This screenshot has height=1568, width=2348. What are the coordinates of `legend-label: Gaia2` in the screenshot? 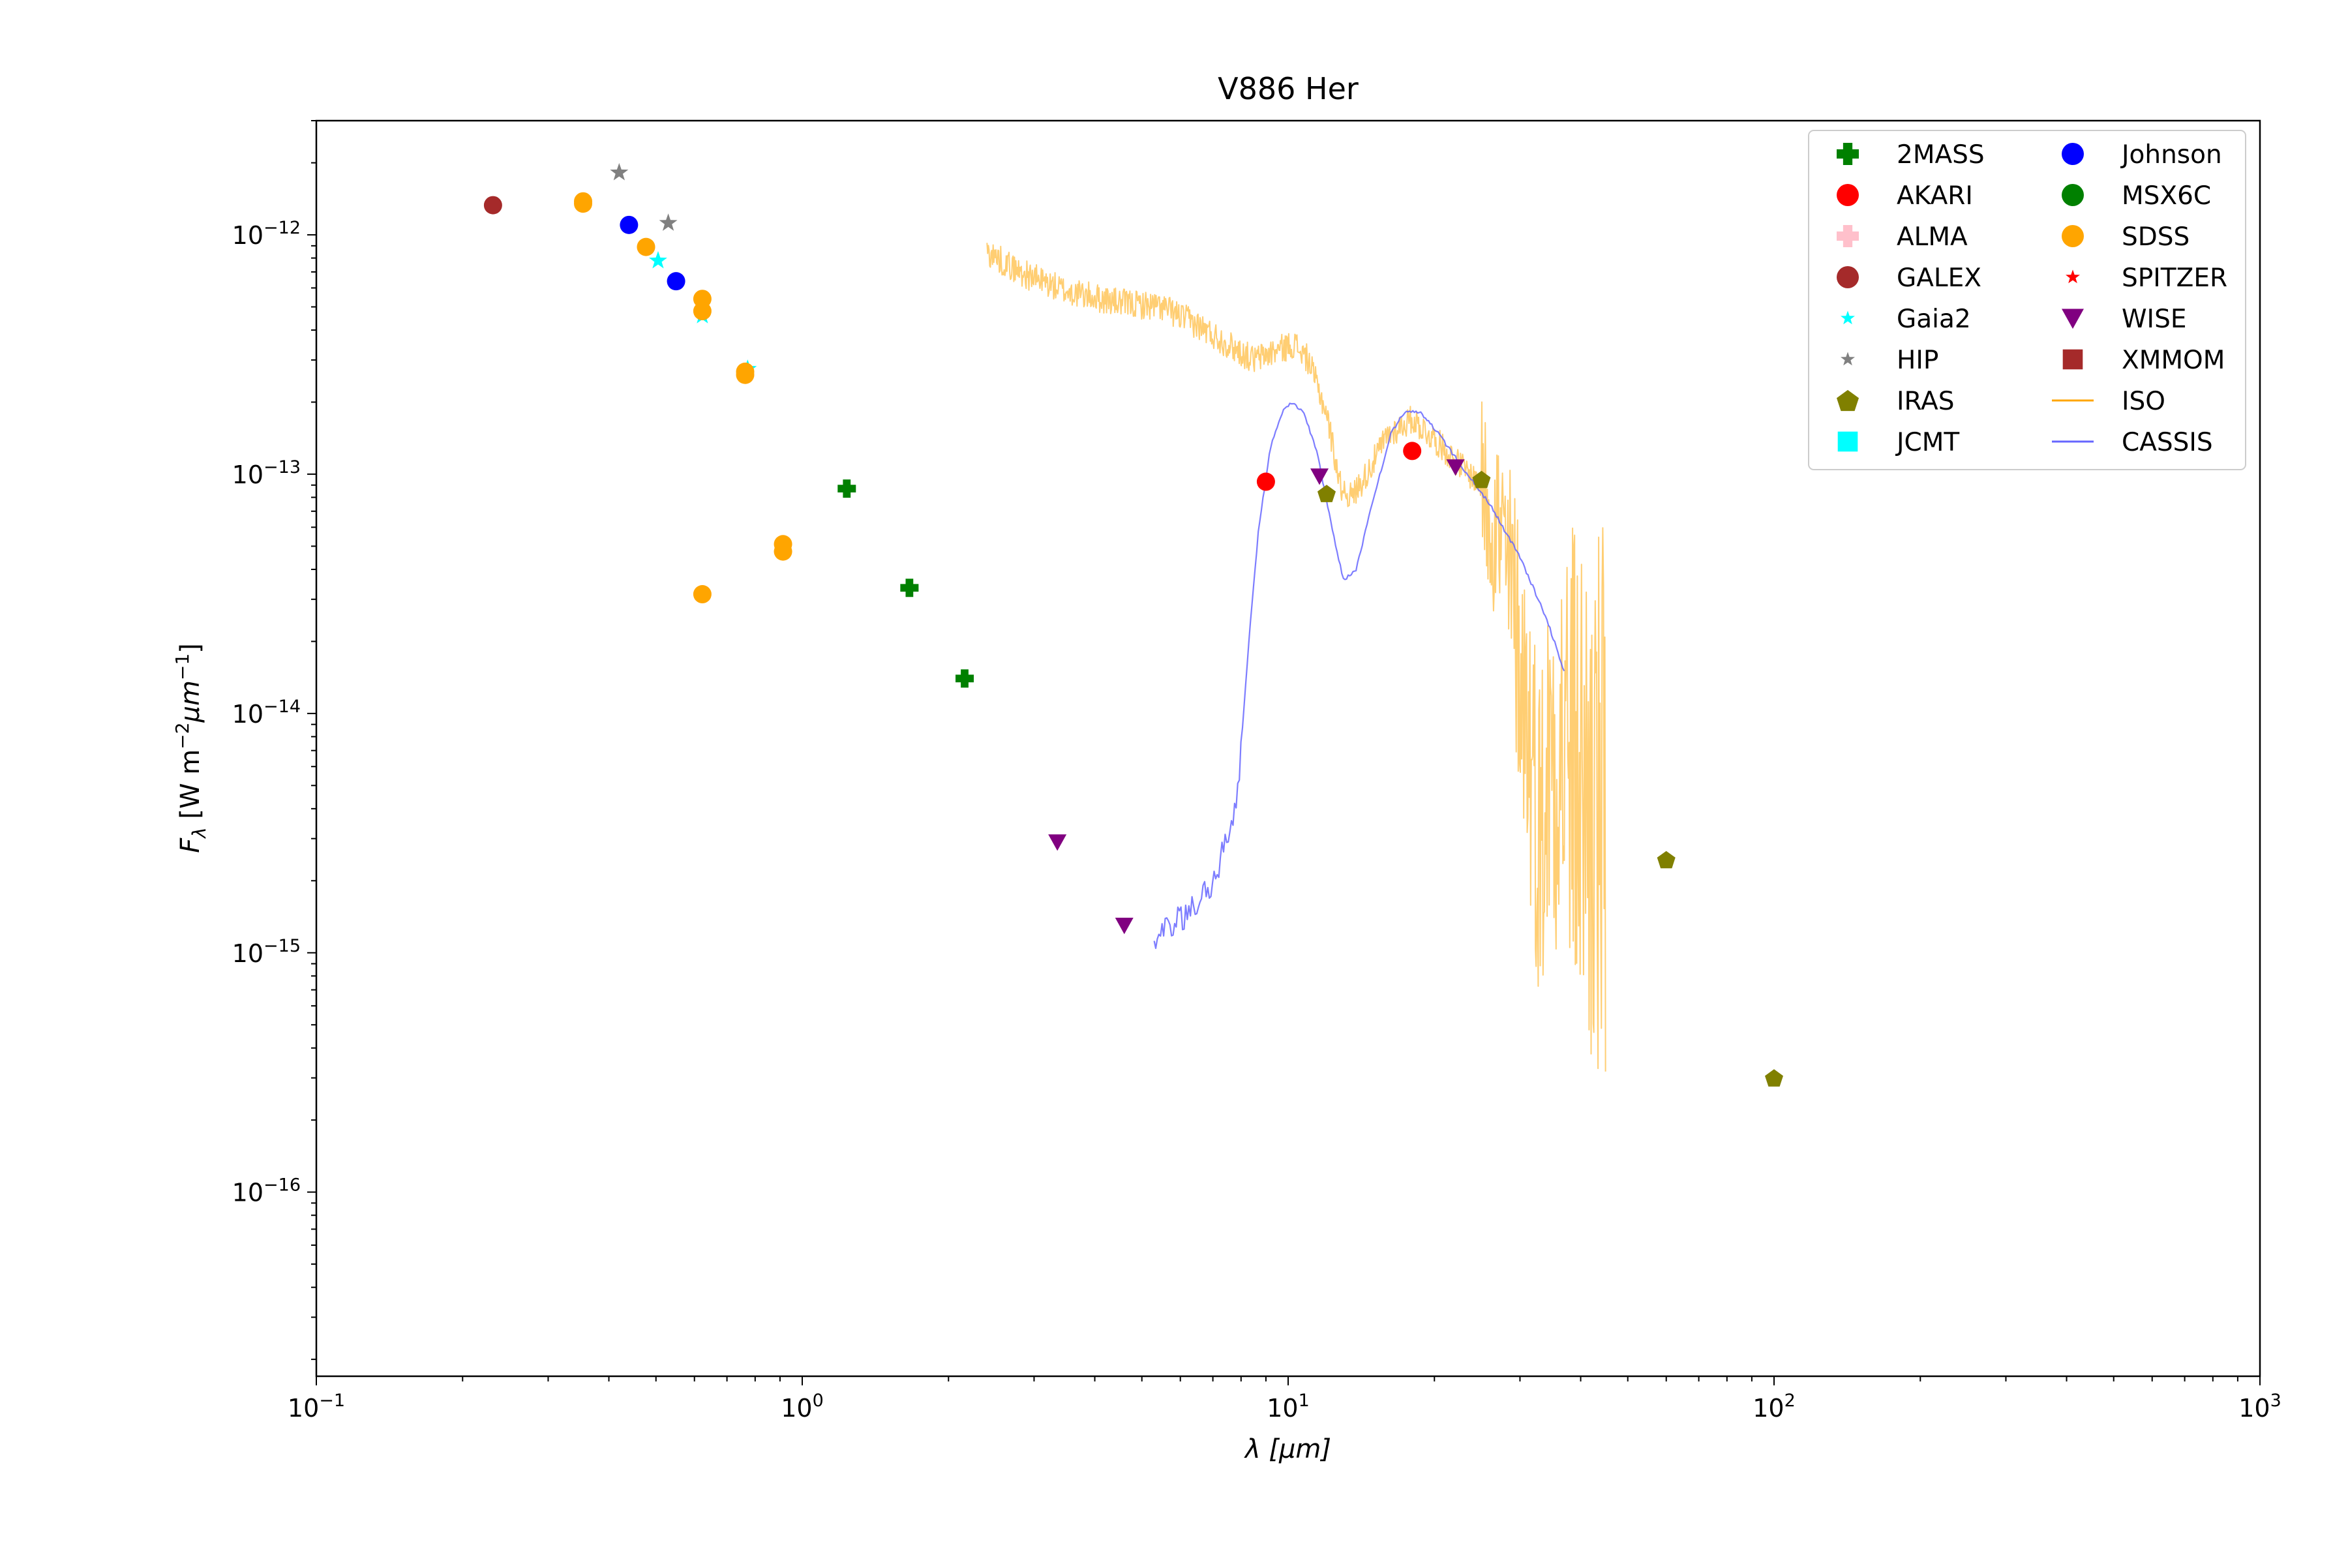 It's located at (1934, 319).